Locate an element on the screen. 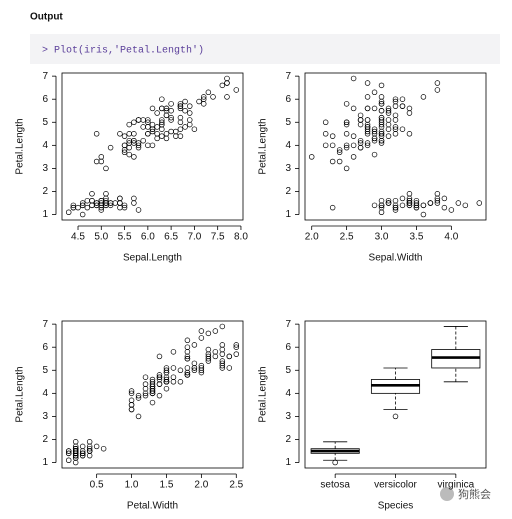  x-tick-label: virginica is located at coordinates (455, 485).